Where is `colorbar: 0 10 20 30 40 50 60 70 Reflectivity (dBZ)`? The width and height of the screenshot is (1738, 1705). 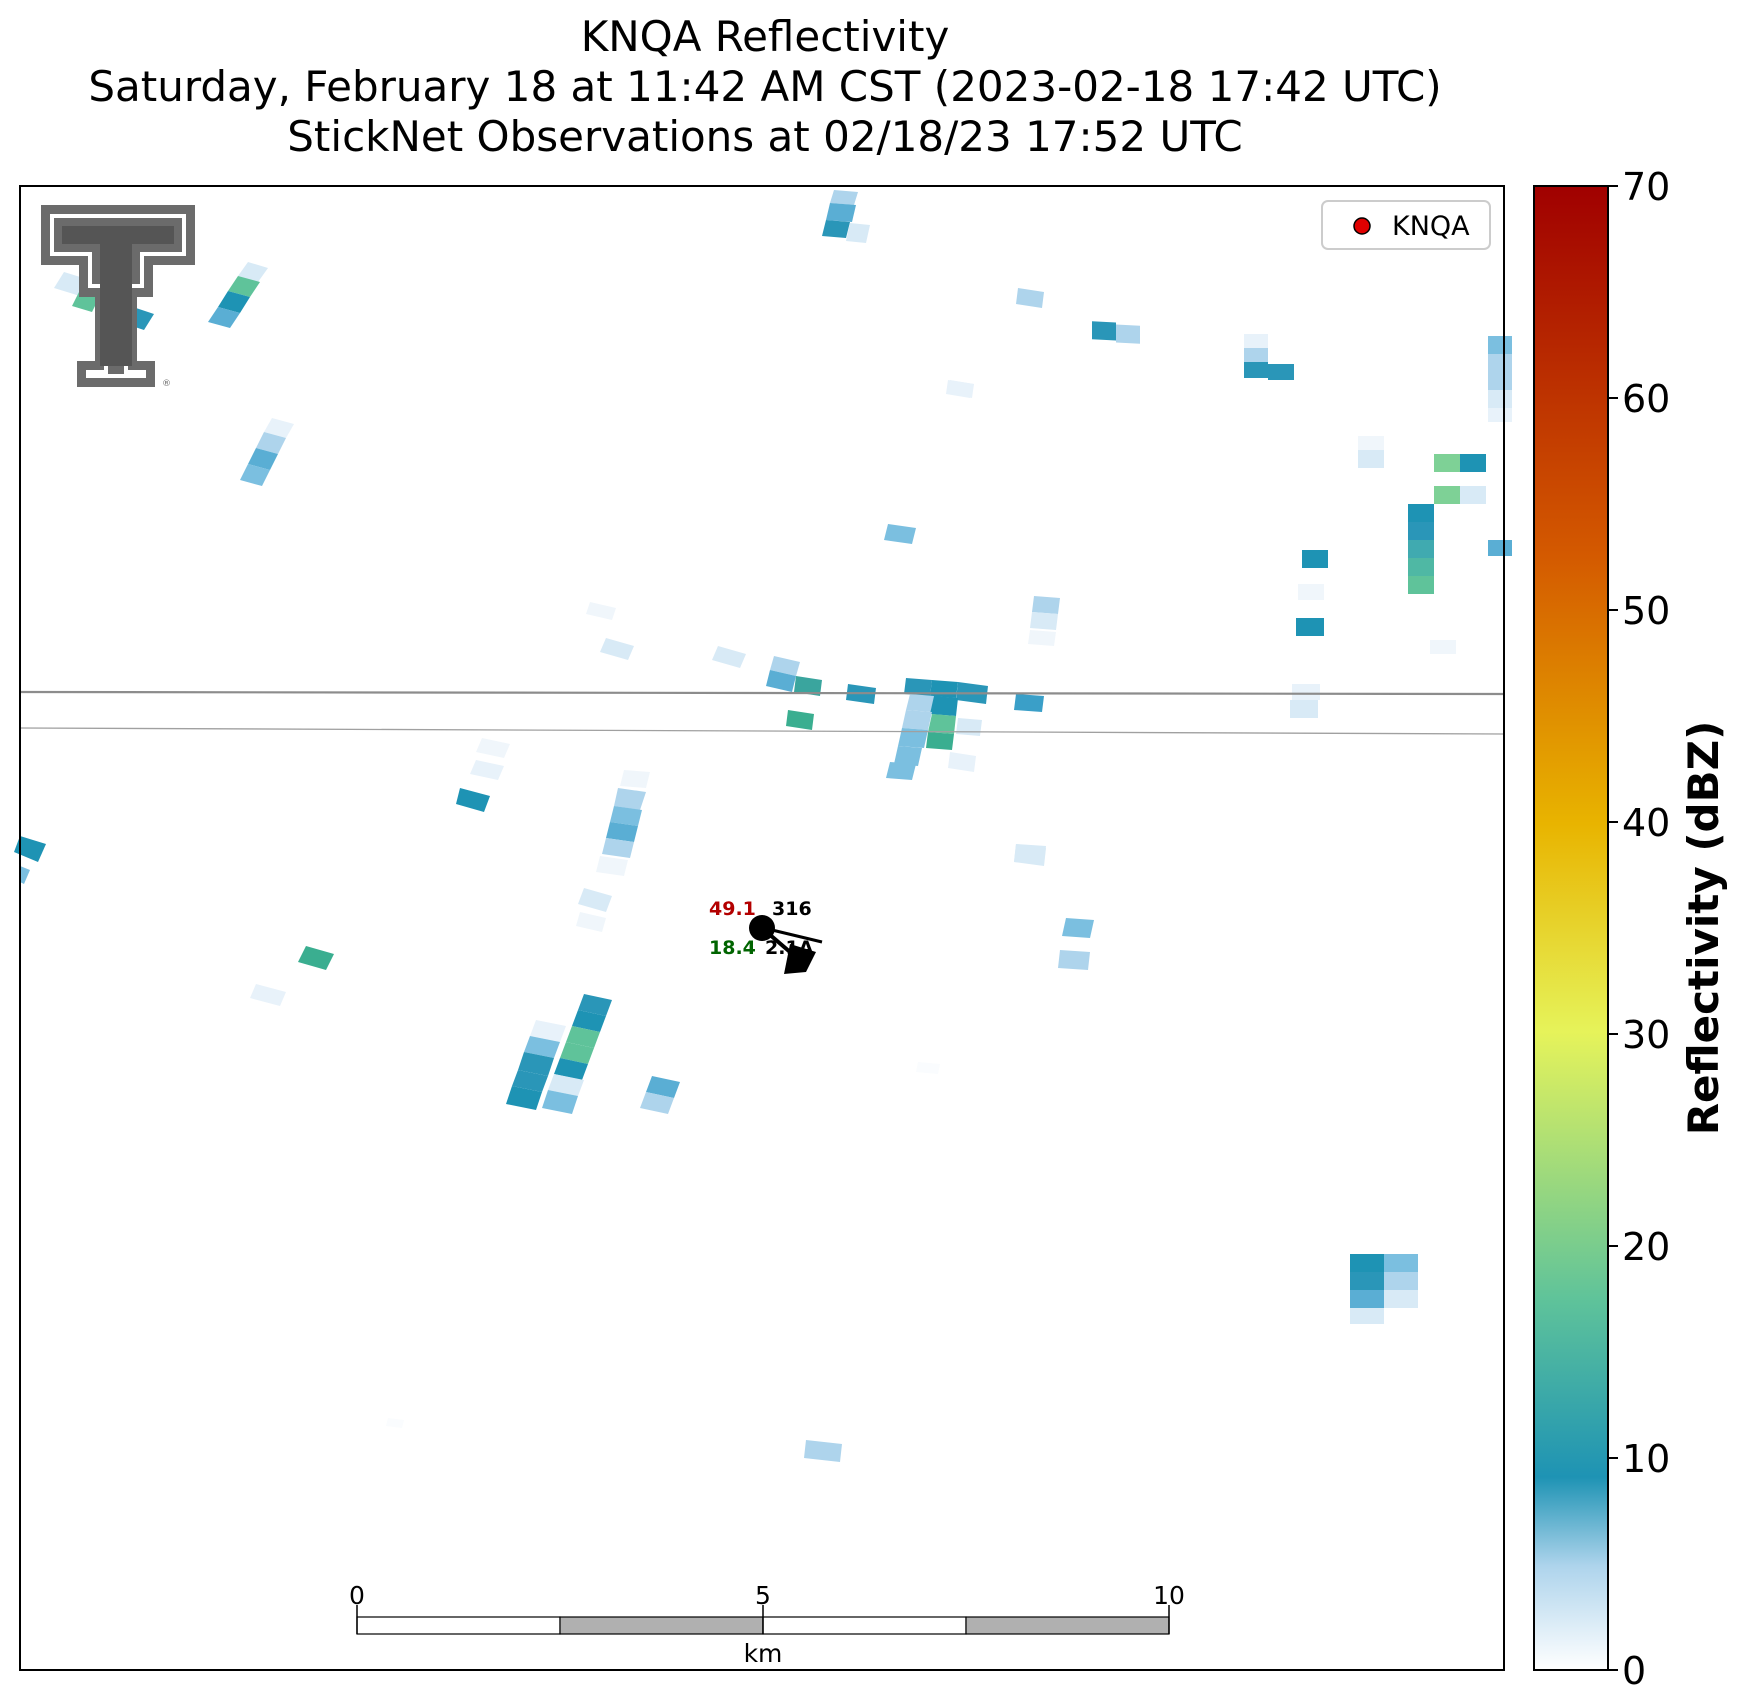 colorbar: 0 10 20 30 40 50 60 70 Reflectivity (dBZ) is located at coordinates (1630, 929).